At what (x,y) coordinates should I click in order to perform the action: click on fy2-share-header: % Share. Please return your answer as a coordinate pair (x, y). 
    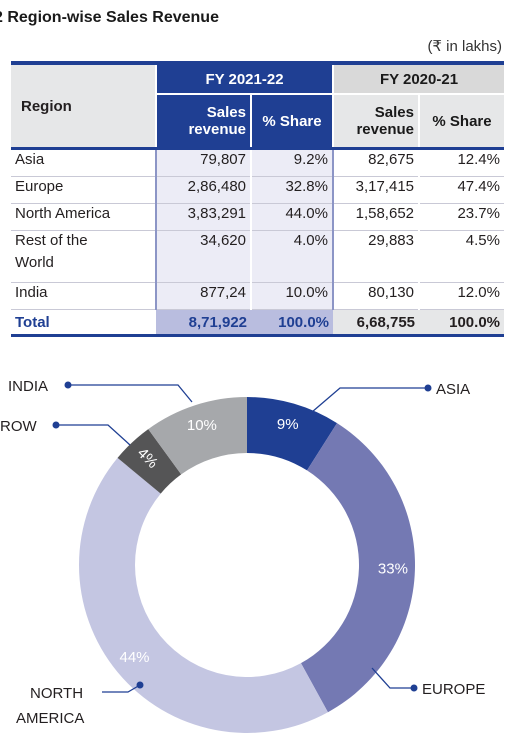
    Looking at the image, I should click on (461, 121).